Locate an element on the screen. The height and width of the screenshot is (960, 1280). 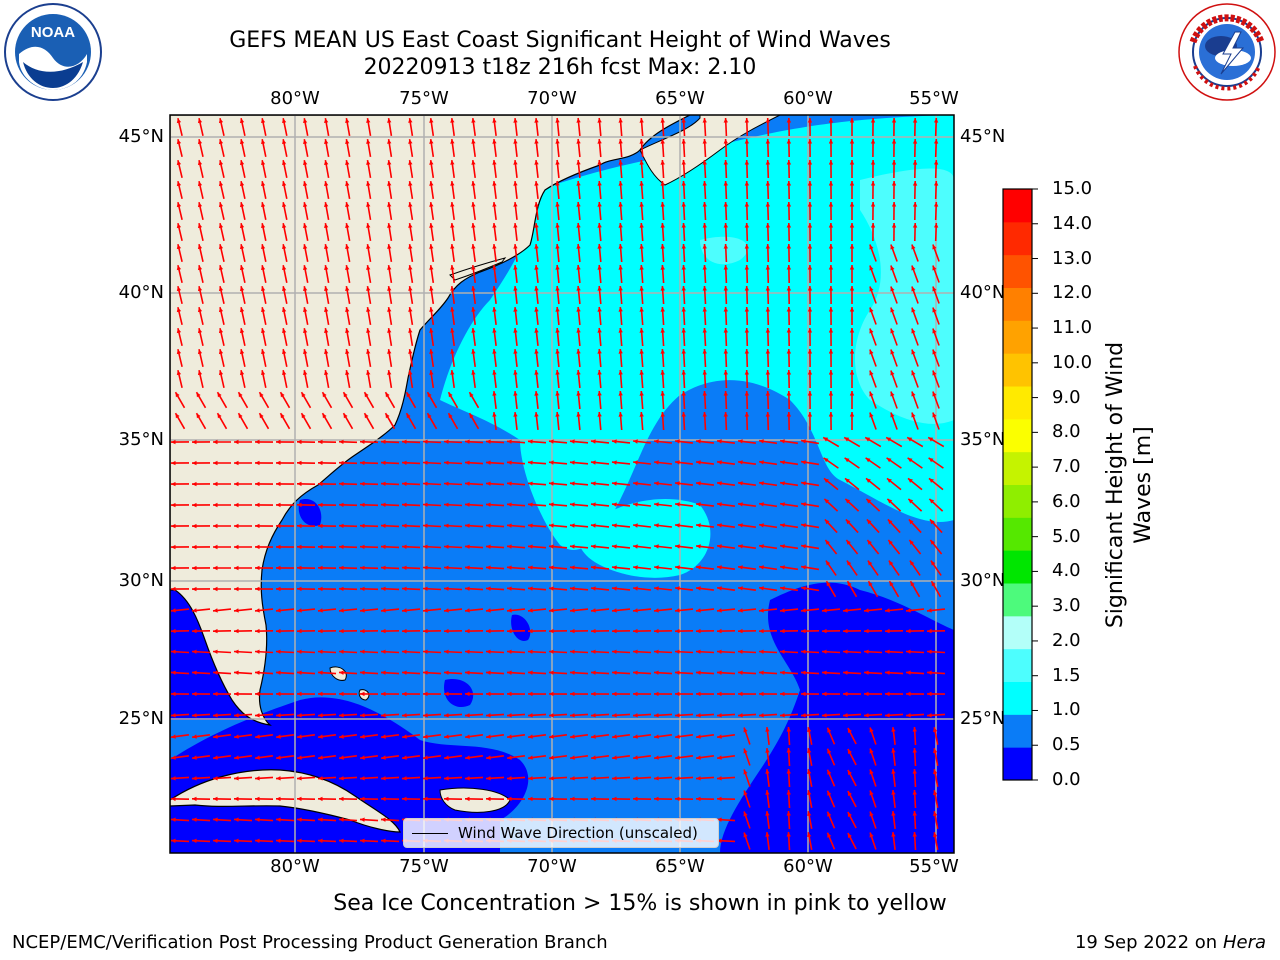
land-cuba is located at coordinates (285, 801).